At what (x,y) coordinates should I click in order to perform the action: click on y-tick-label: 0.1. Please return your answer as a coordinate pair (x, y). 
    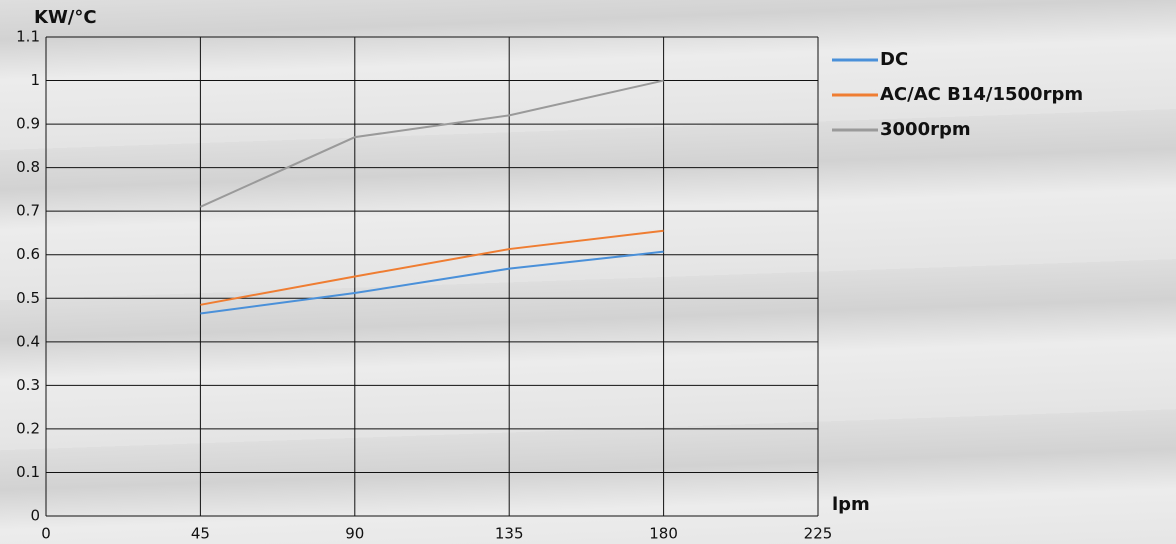
    Looking at the image, I should click on (28, 472).